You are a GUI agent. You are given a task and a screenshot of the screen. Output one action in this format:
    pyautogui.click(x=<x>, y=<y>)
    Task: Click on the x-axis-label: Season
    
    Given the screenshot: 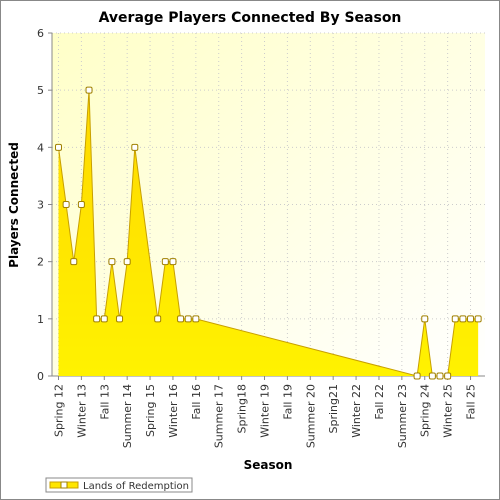 What is the action you would take?
    pyautogui.click(x=268, y=465)
    